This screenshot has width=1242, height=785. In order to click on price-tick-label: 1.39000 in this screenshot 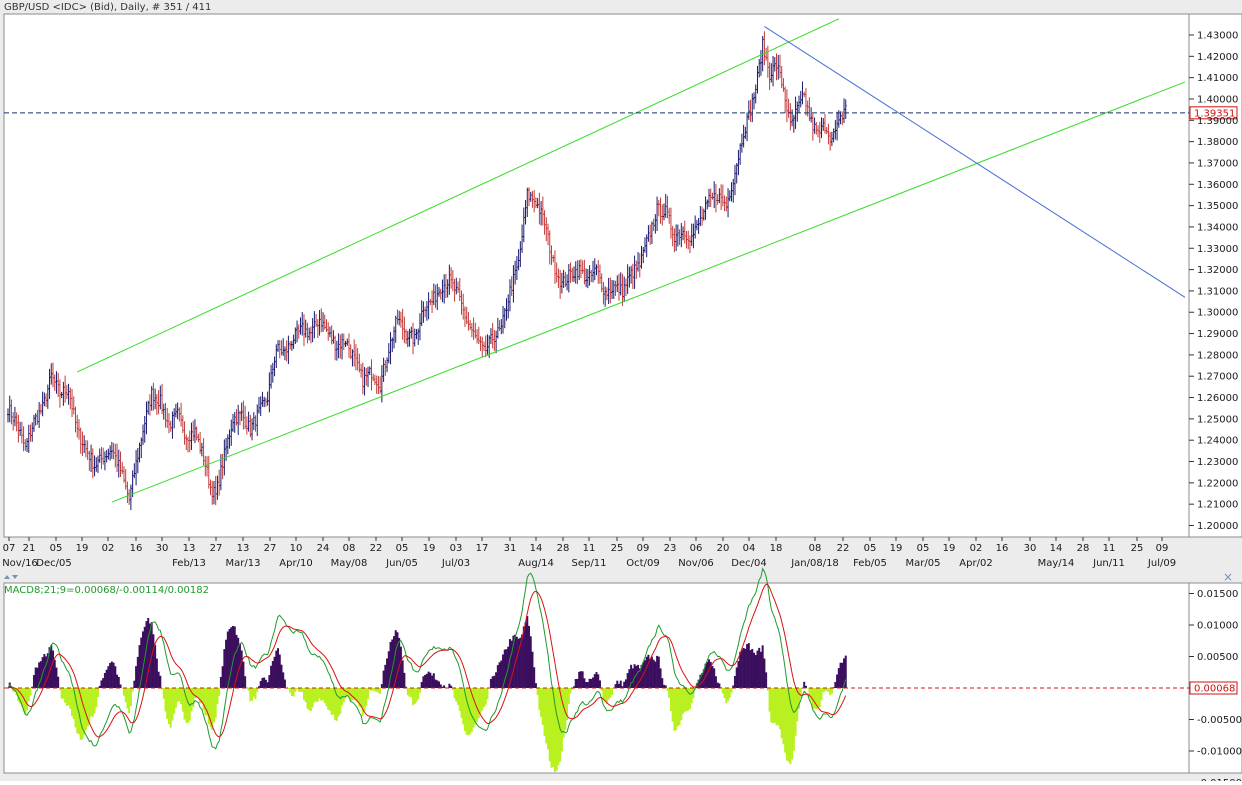, I will do `click(1217, 121)`.